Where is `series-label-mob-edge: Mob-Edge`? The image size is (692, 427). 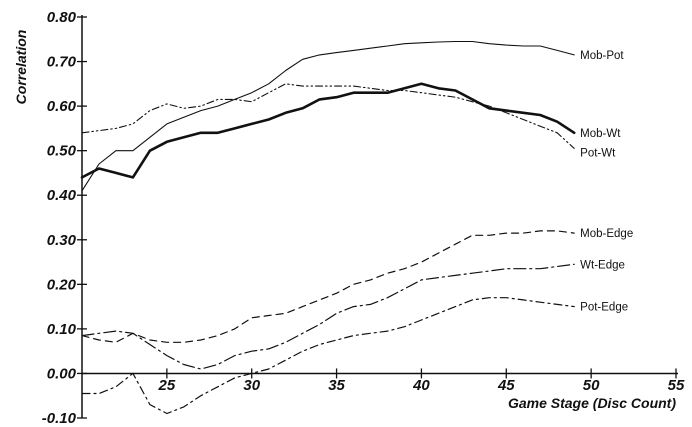 series-label-mob-edge: Mob-Edge is located at coordinates (606, 234).